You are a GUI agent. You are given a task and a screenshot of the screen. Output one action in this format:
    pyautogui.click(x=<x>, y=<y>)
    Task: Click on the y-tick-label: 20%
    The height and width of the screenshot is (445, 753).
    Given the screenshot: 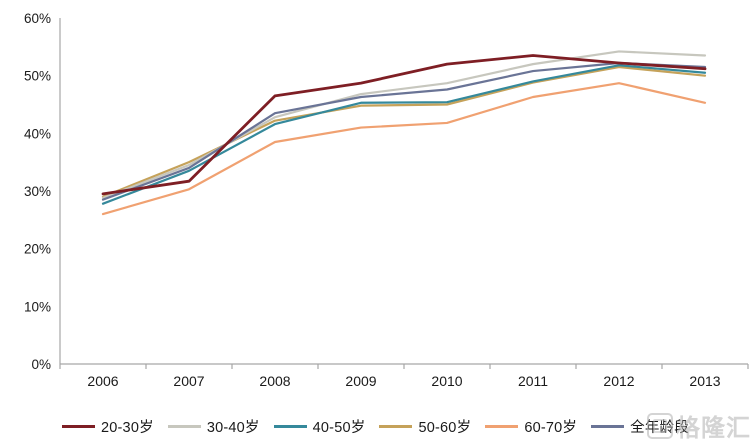 What is the action you would take?
    pyautogui.click(x=37, y=249)
    